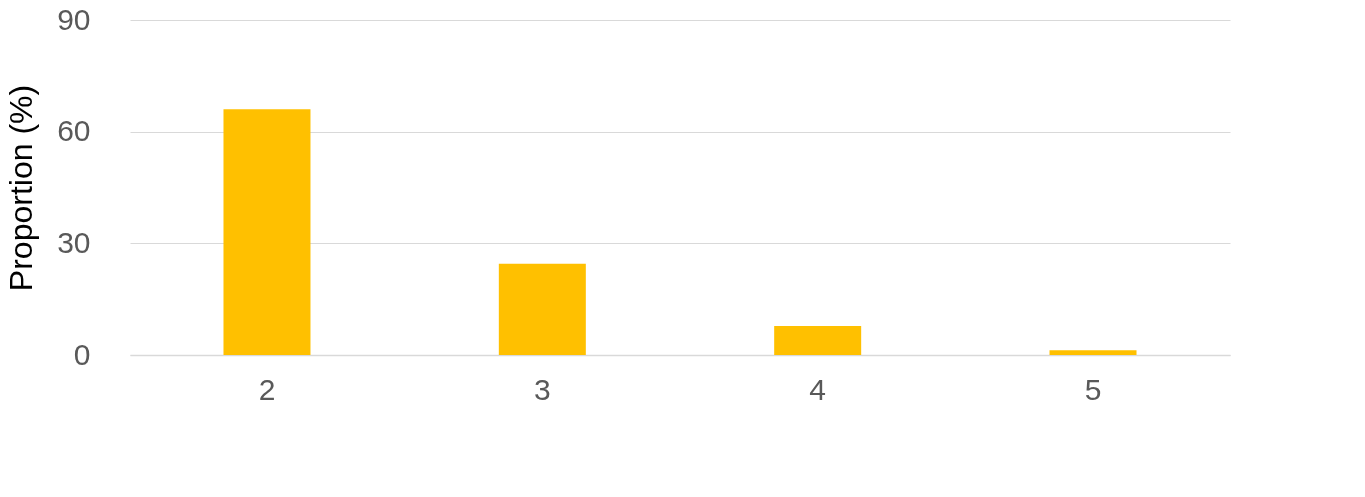  Describe the element at coordinates (267, 389) in the screenshot. I see `x-tick-label: 2` at that location.